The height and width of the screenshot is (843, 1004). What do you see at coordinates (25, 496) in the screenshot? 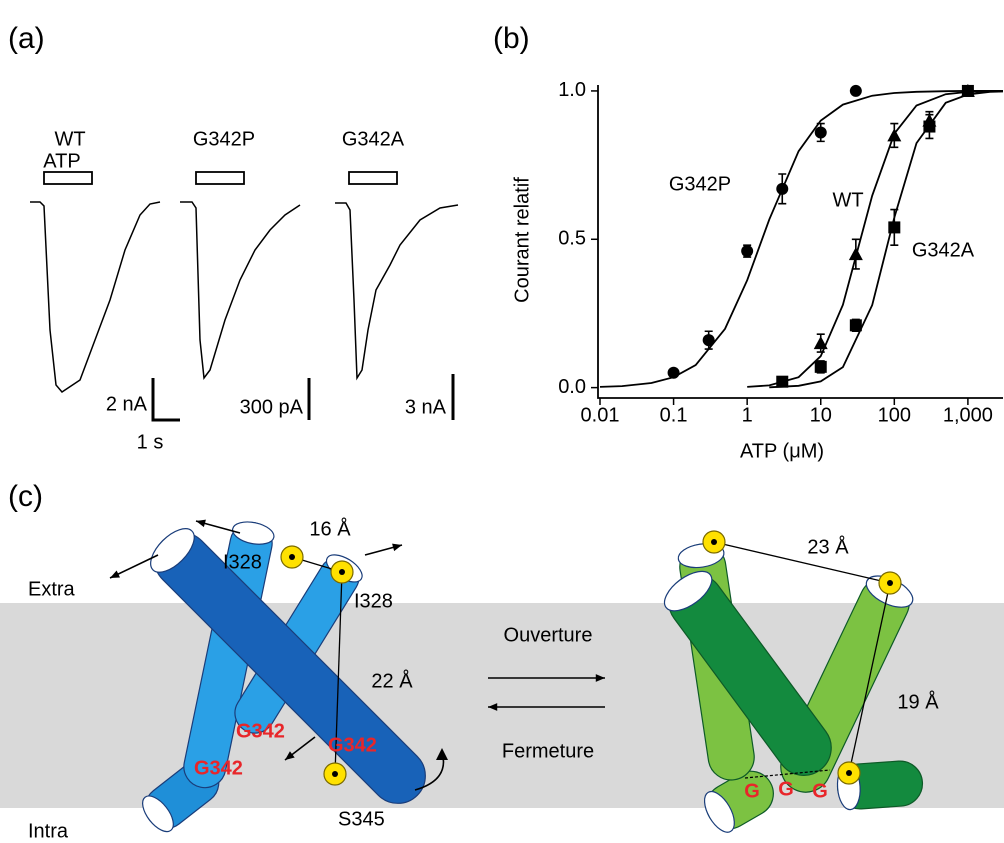
I see `panel-label: (c)` at bounding box center [25, 496].